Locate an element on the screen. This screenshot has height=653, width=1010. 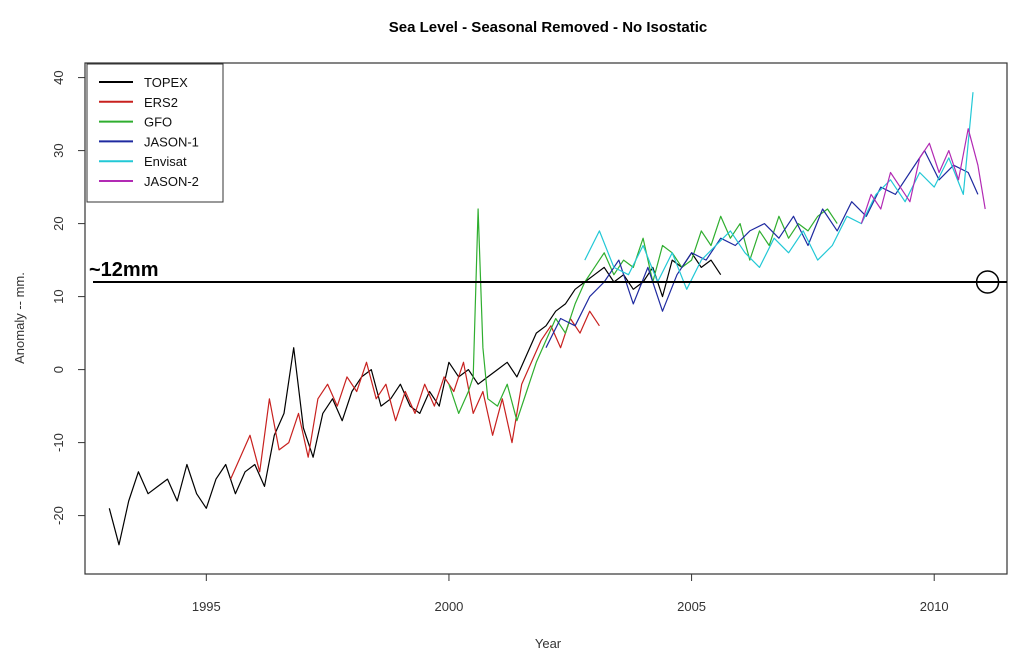
legend-label: Envisat is located at coordinates (165, 161).